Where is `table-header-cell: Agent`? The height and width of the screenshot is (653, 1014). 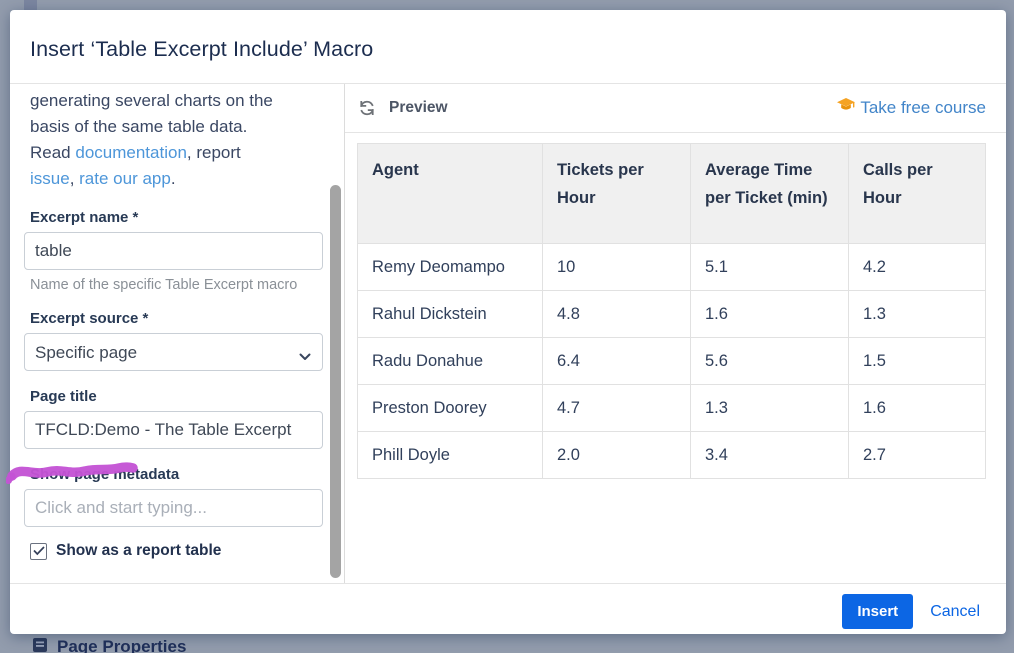
table-header-cell: Agent is located at coordinates (450, 193).